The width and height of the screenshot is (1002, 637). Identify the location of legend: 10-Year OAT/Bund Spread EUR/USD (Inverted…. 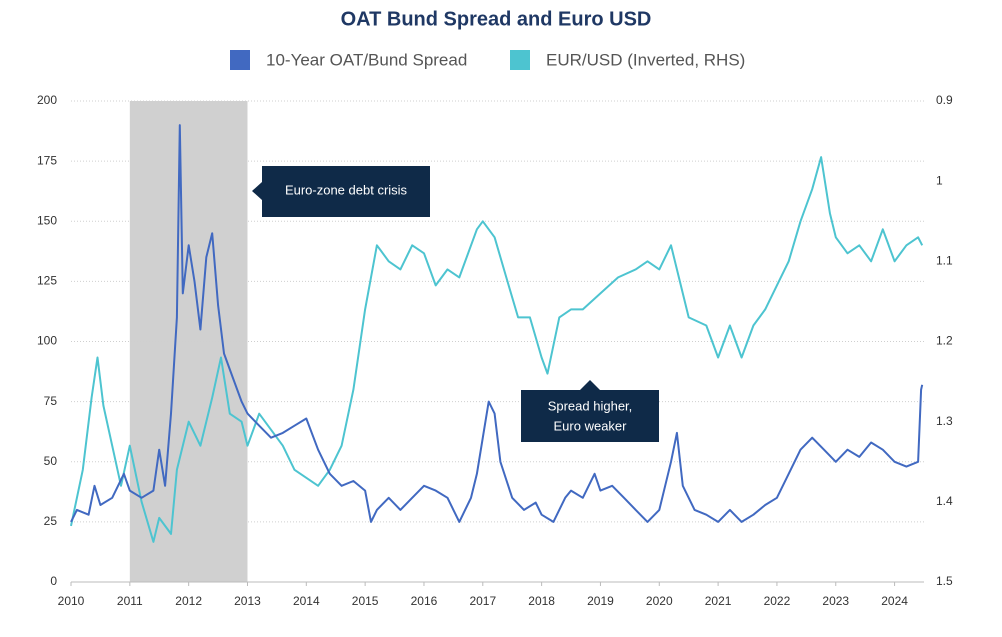
(487, 60).